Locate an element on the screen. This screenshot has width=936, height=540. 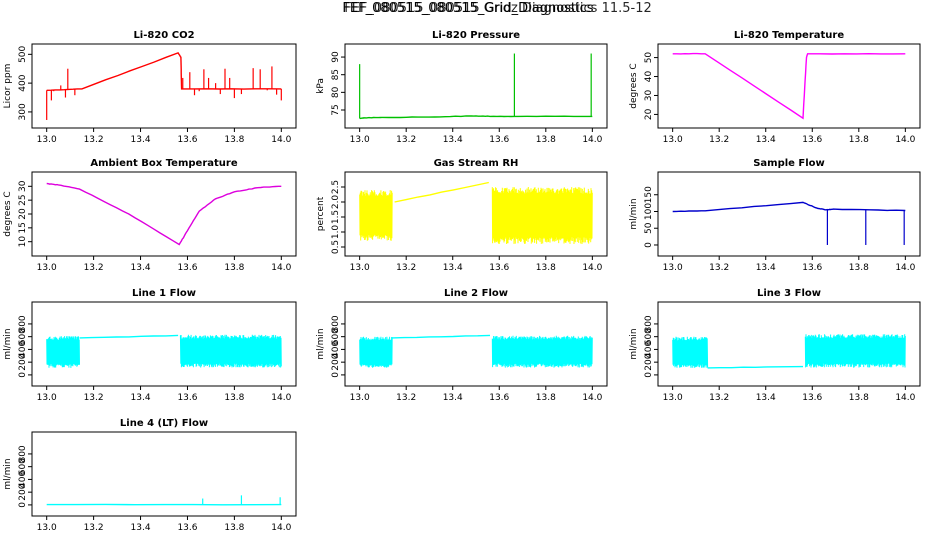
y-tick-label: 1.0 is located at coordinates (336, 232).